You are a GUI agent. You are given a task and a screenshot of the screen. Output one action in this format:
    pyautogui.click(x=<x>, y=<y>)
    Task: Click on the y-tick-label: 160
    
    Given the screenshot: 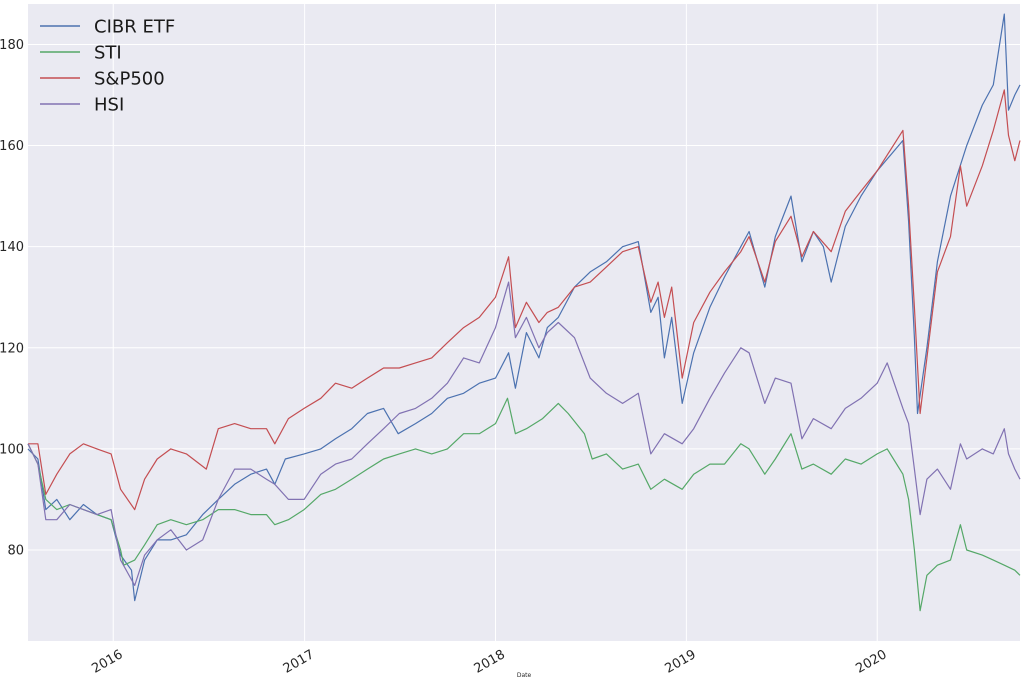 What is the action you would take?
    pyautogui.click(x=12, y=146)
    